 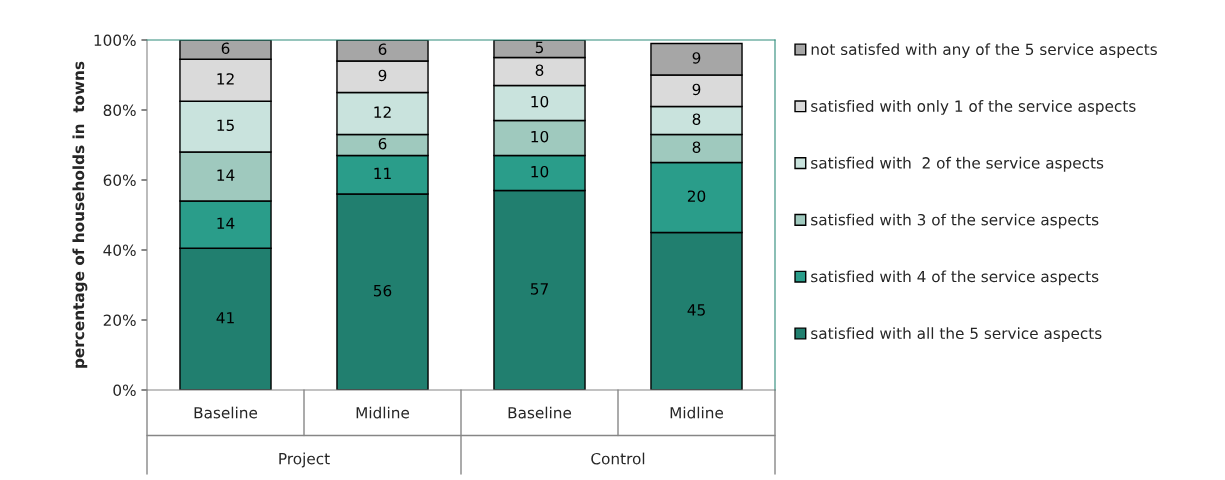 What do you see at coordinates (618, 458) in the screenshot?
I see `text: Control` at bounding box center [618, 458].